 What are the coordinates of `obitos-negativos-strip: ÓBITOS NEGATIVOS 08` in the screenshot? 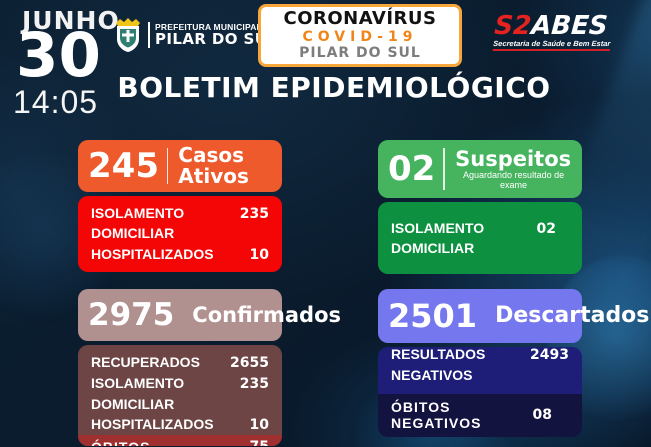 It's located at (480, 415).